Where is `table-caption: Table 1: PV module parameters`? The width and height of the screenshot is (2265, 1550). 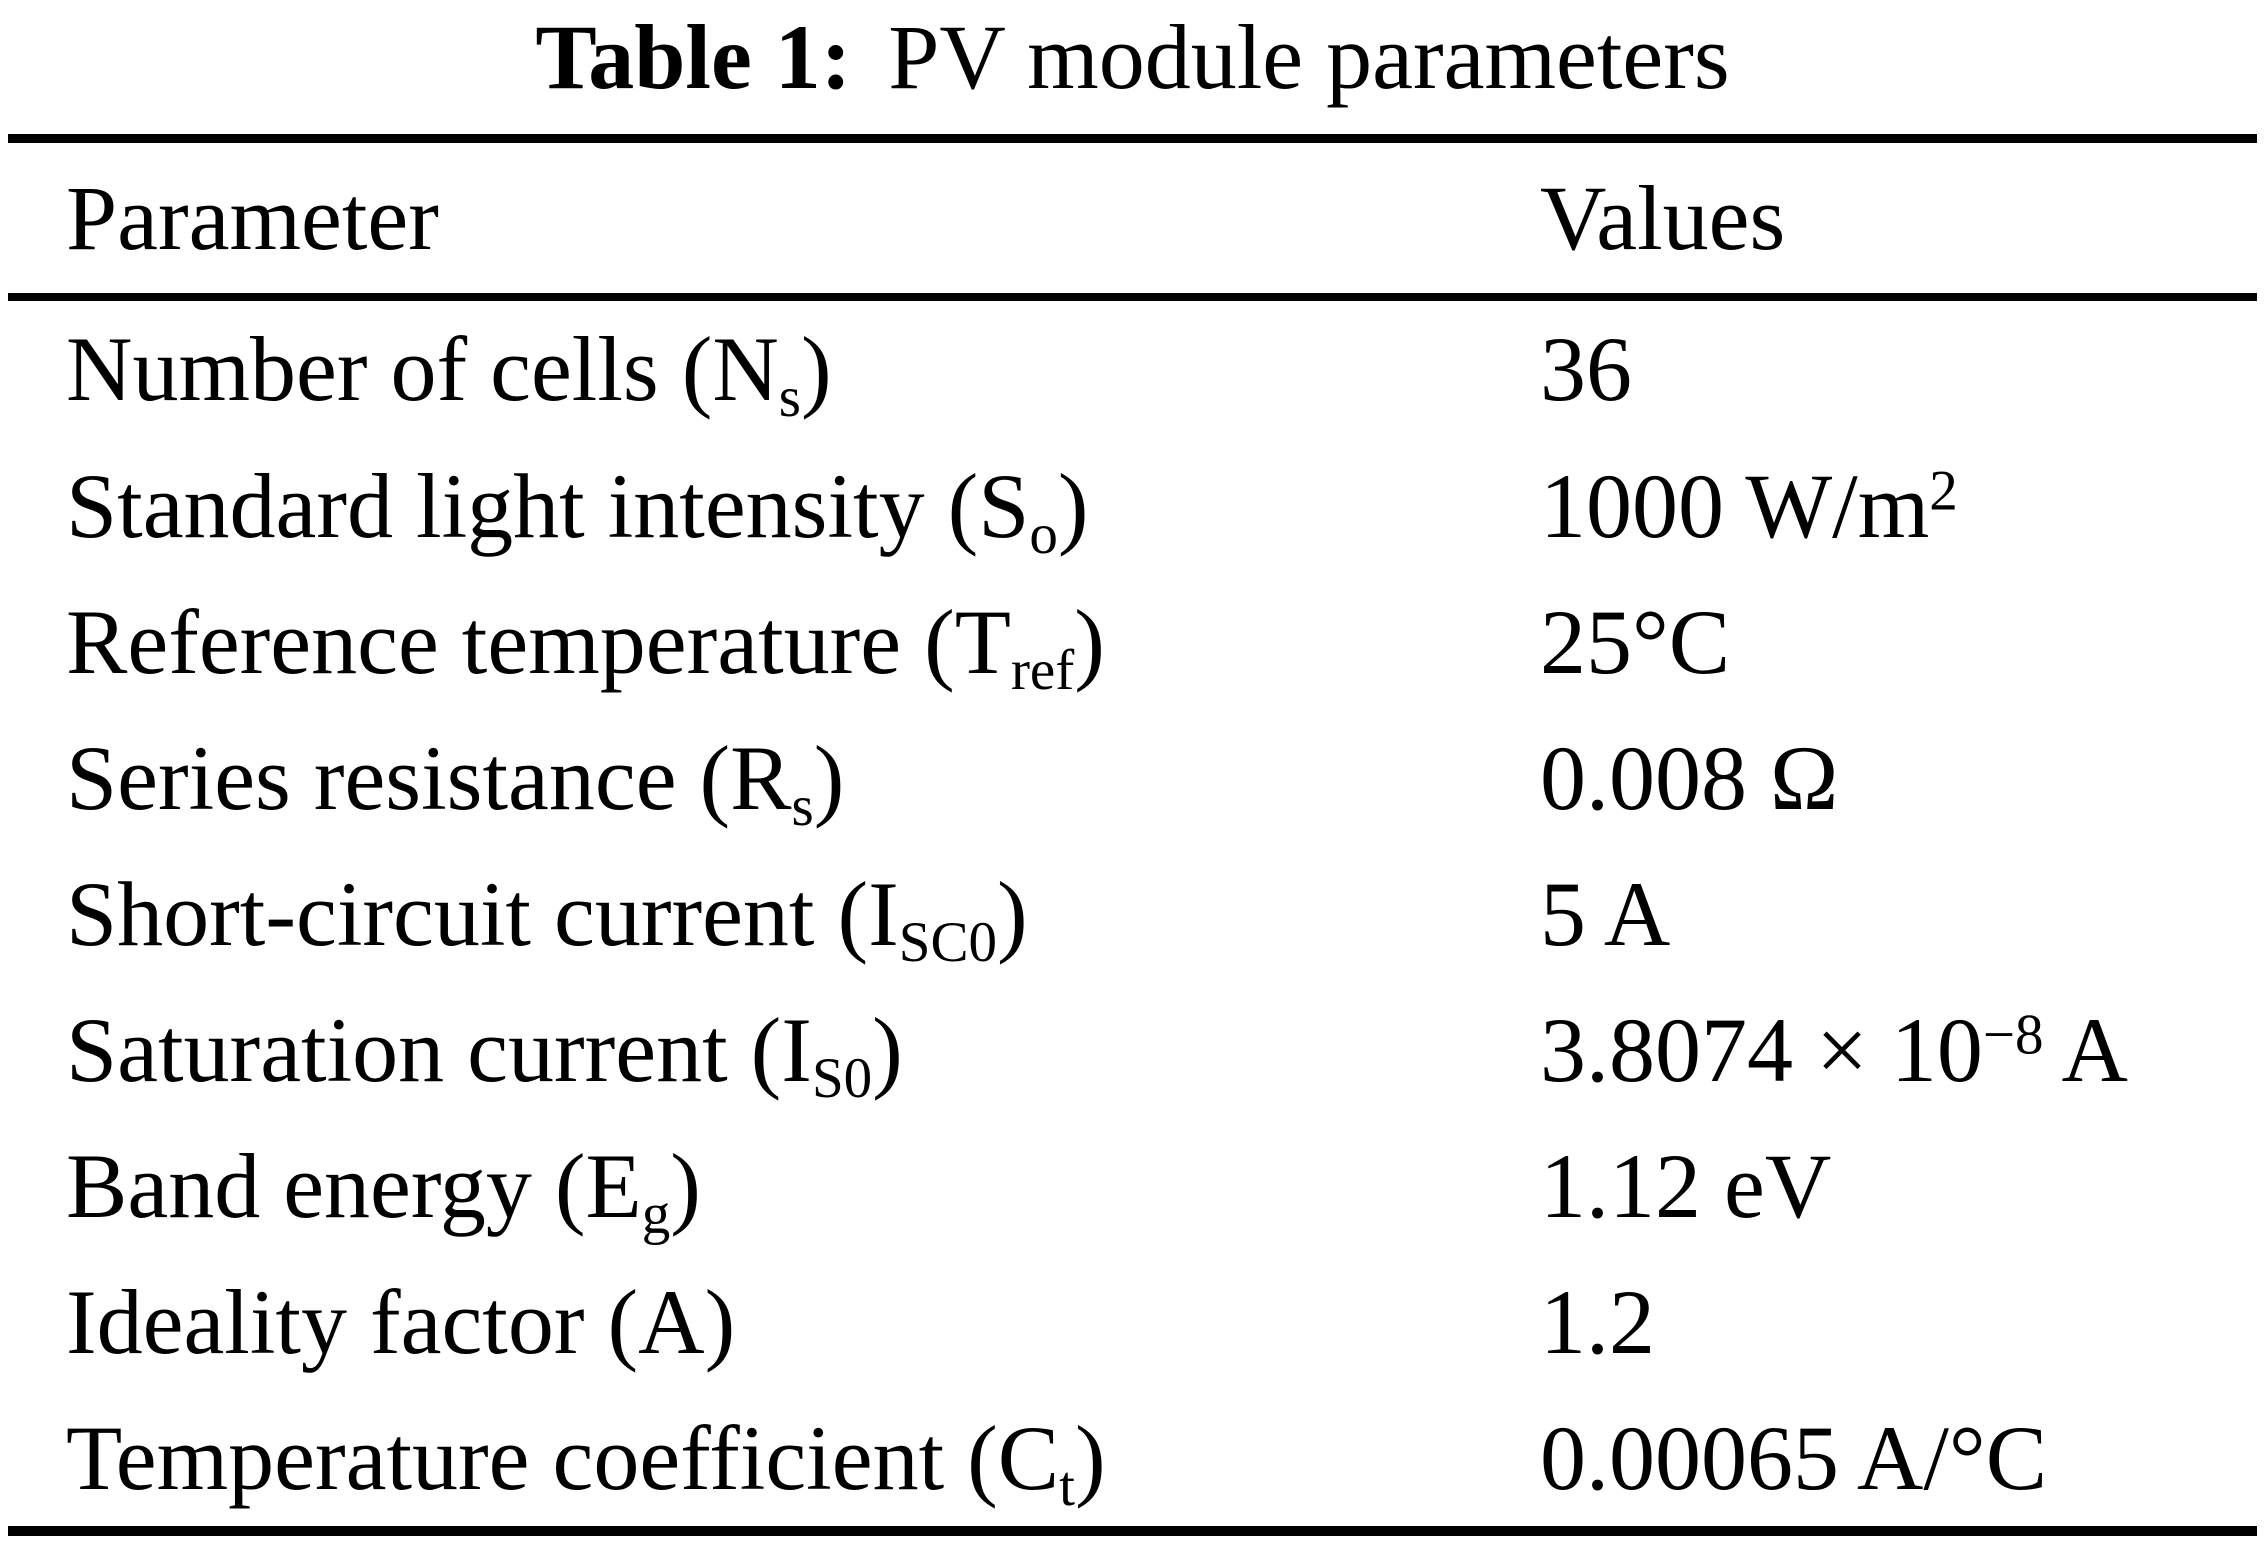
table-caption: Table 1: PV module parameters is located at coordinates (1132, 57).